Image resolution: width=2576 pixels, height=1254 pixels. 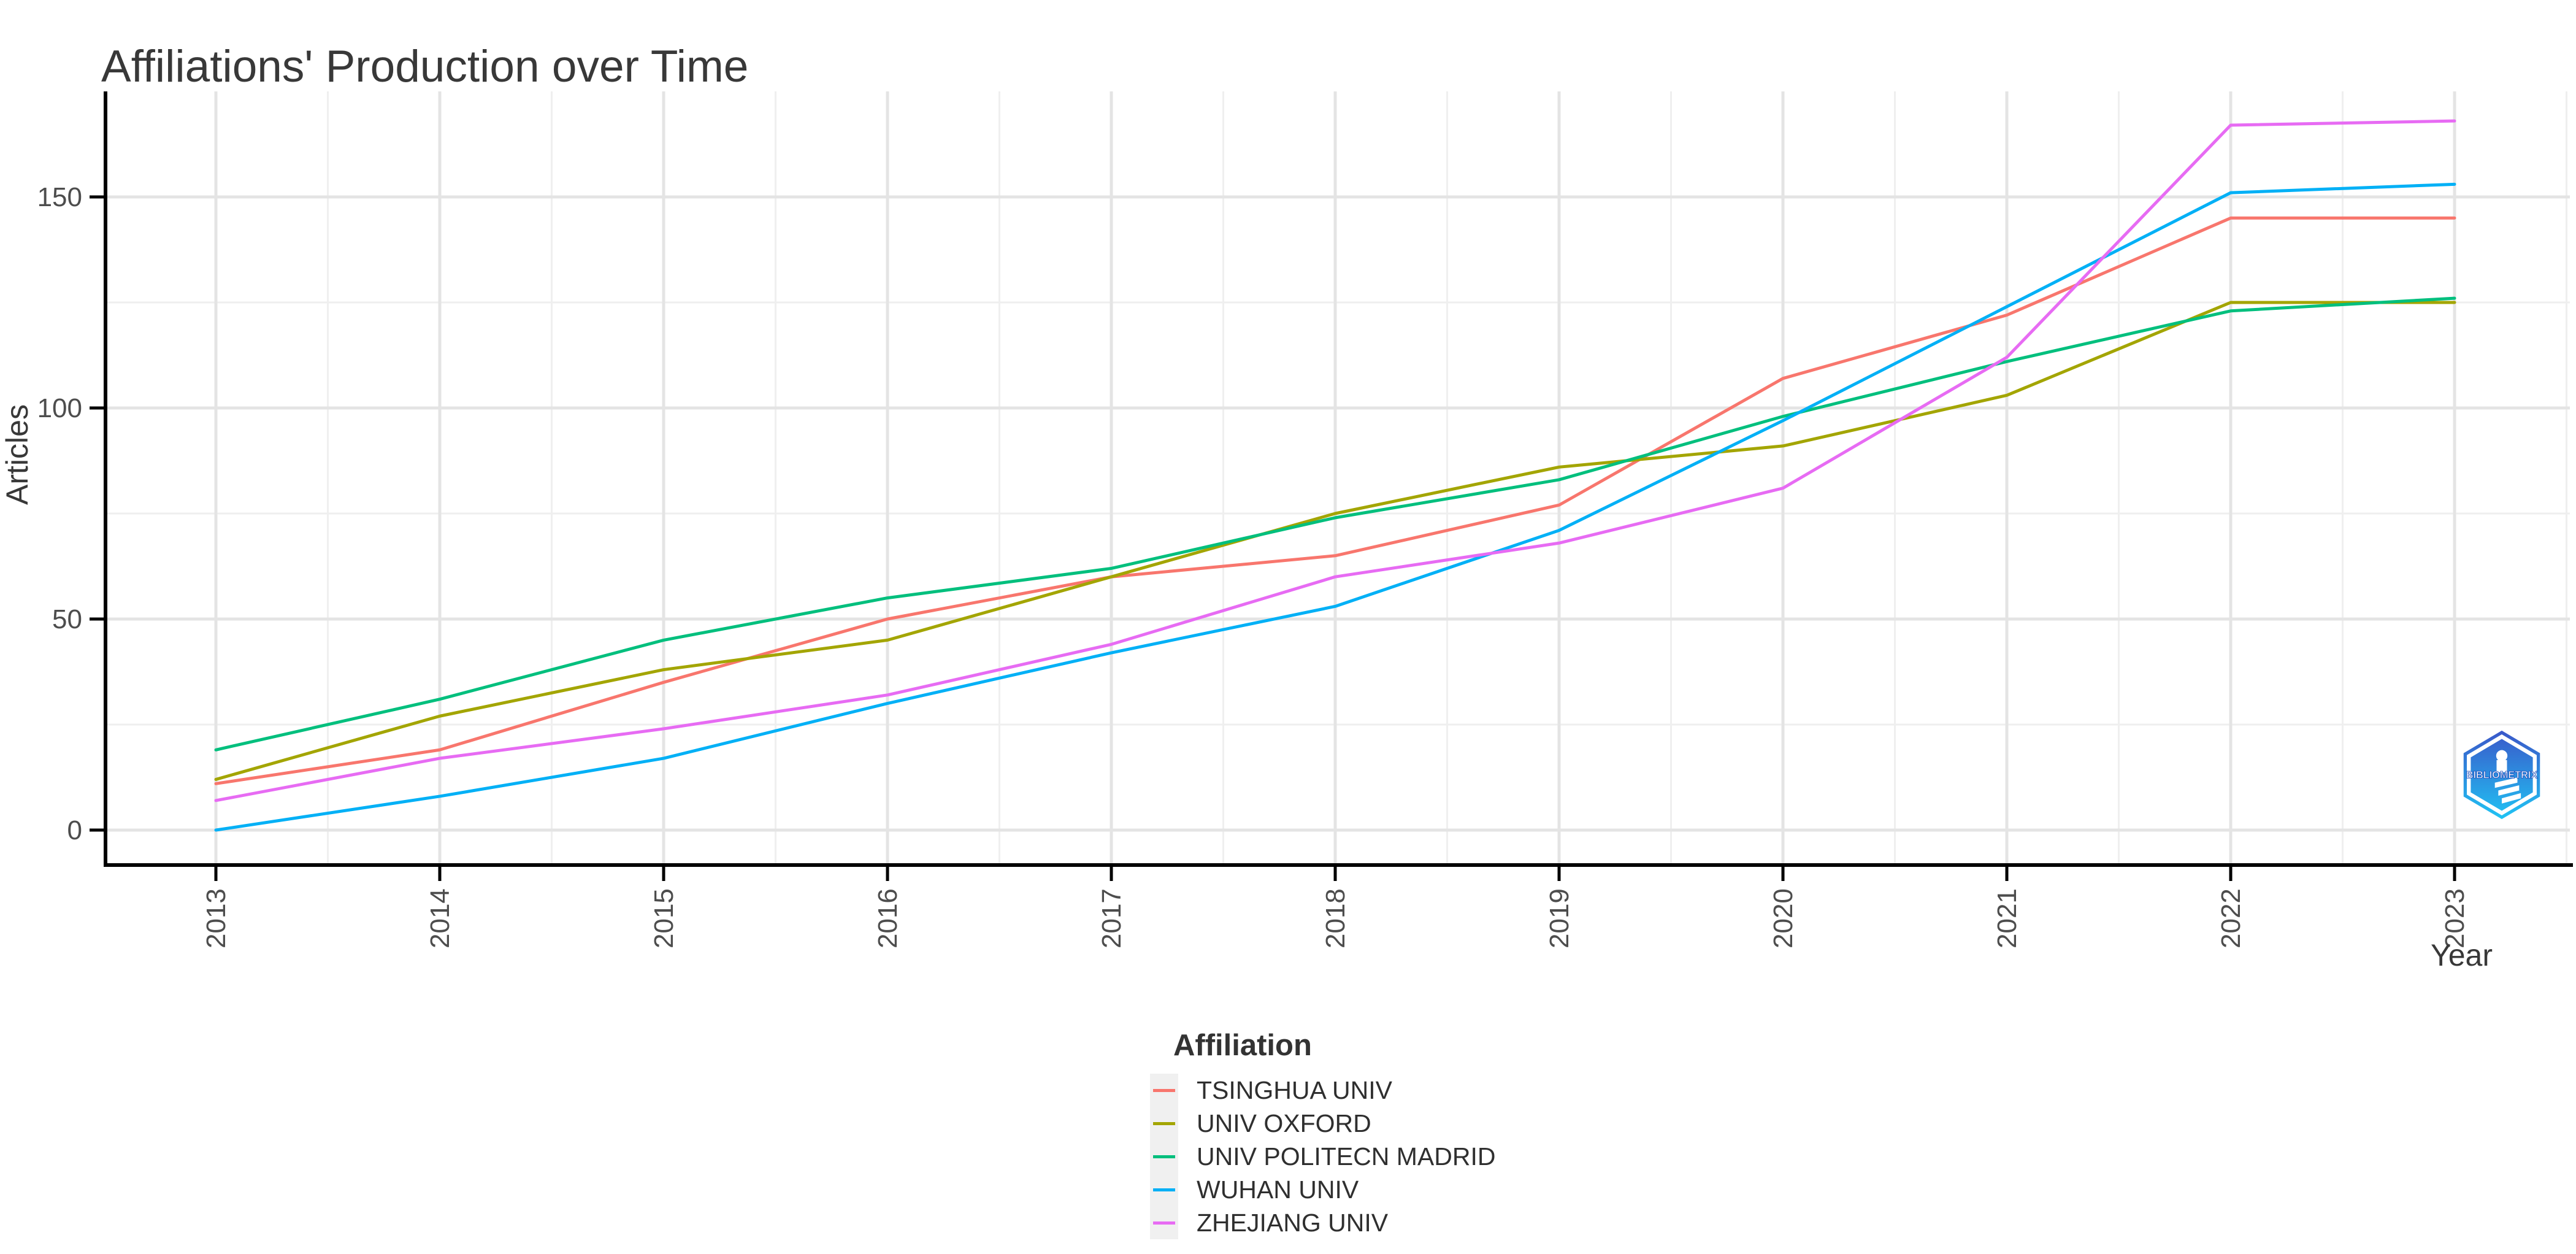 What do you see at coordinates (2455, 918) in the screenshot?
I see `x-tick-label: 2023` at bounding box center [2455, 918].